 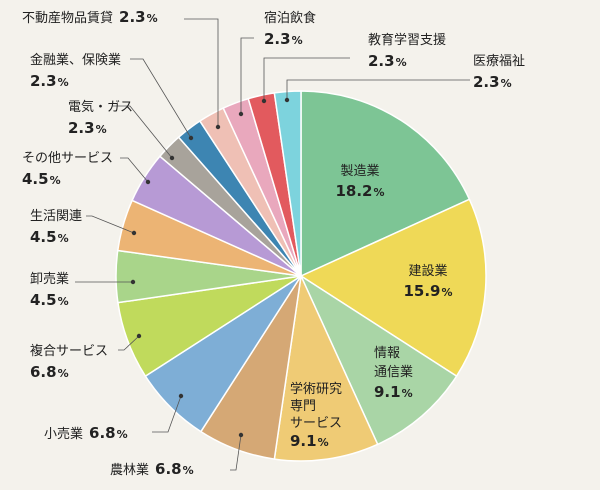 I want to click on slice-value-11: 2.3%, so click(x=49, y=81).